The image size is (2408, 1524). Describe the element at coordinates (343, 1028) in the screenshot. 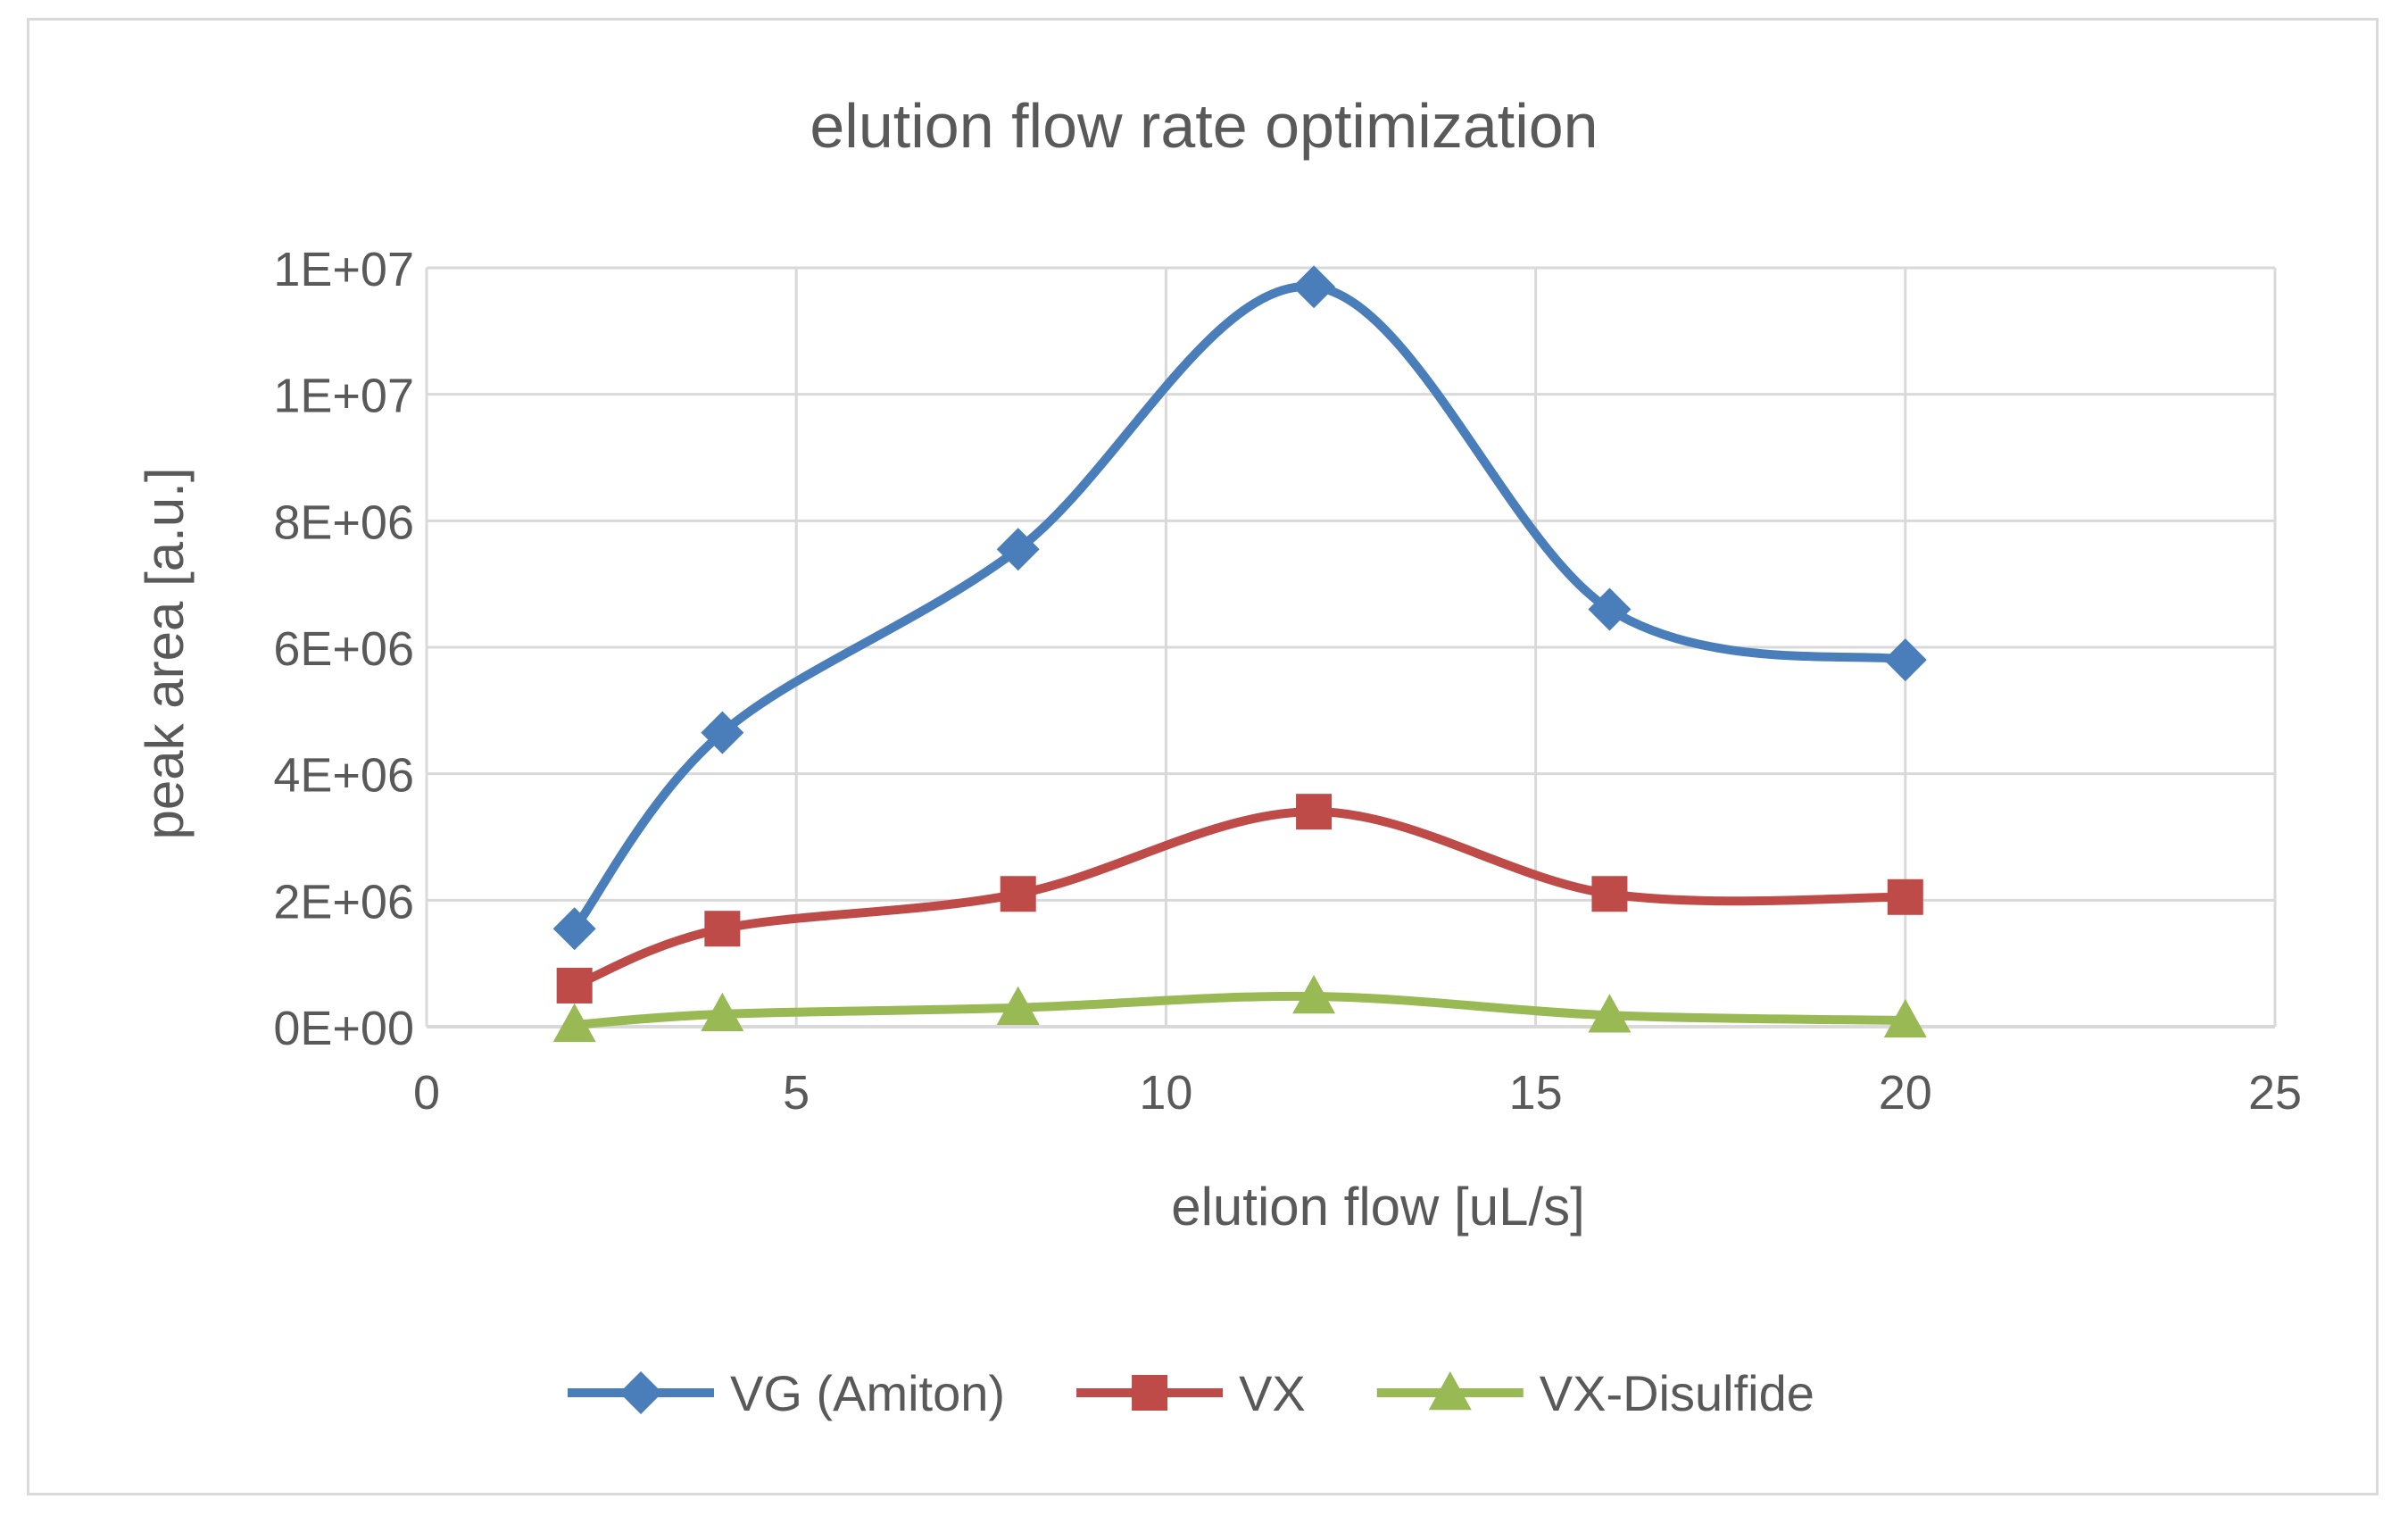

I see `y-tick-label: 0E+00` at that location.